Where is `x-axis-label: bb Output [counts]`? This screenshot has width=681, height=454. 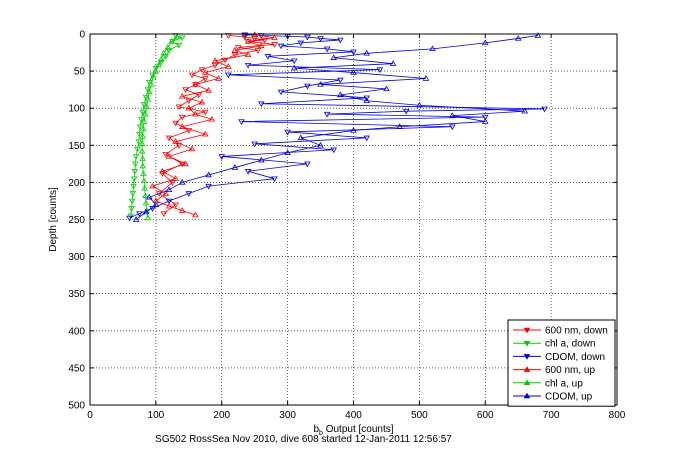
x-axis-label: bb Output [counts] is located at coordinates (353, 430).